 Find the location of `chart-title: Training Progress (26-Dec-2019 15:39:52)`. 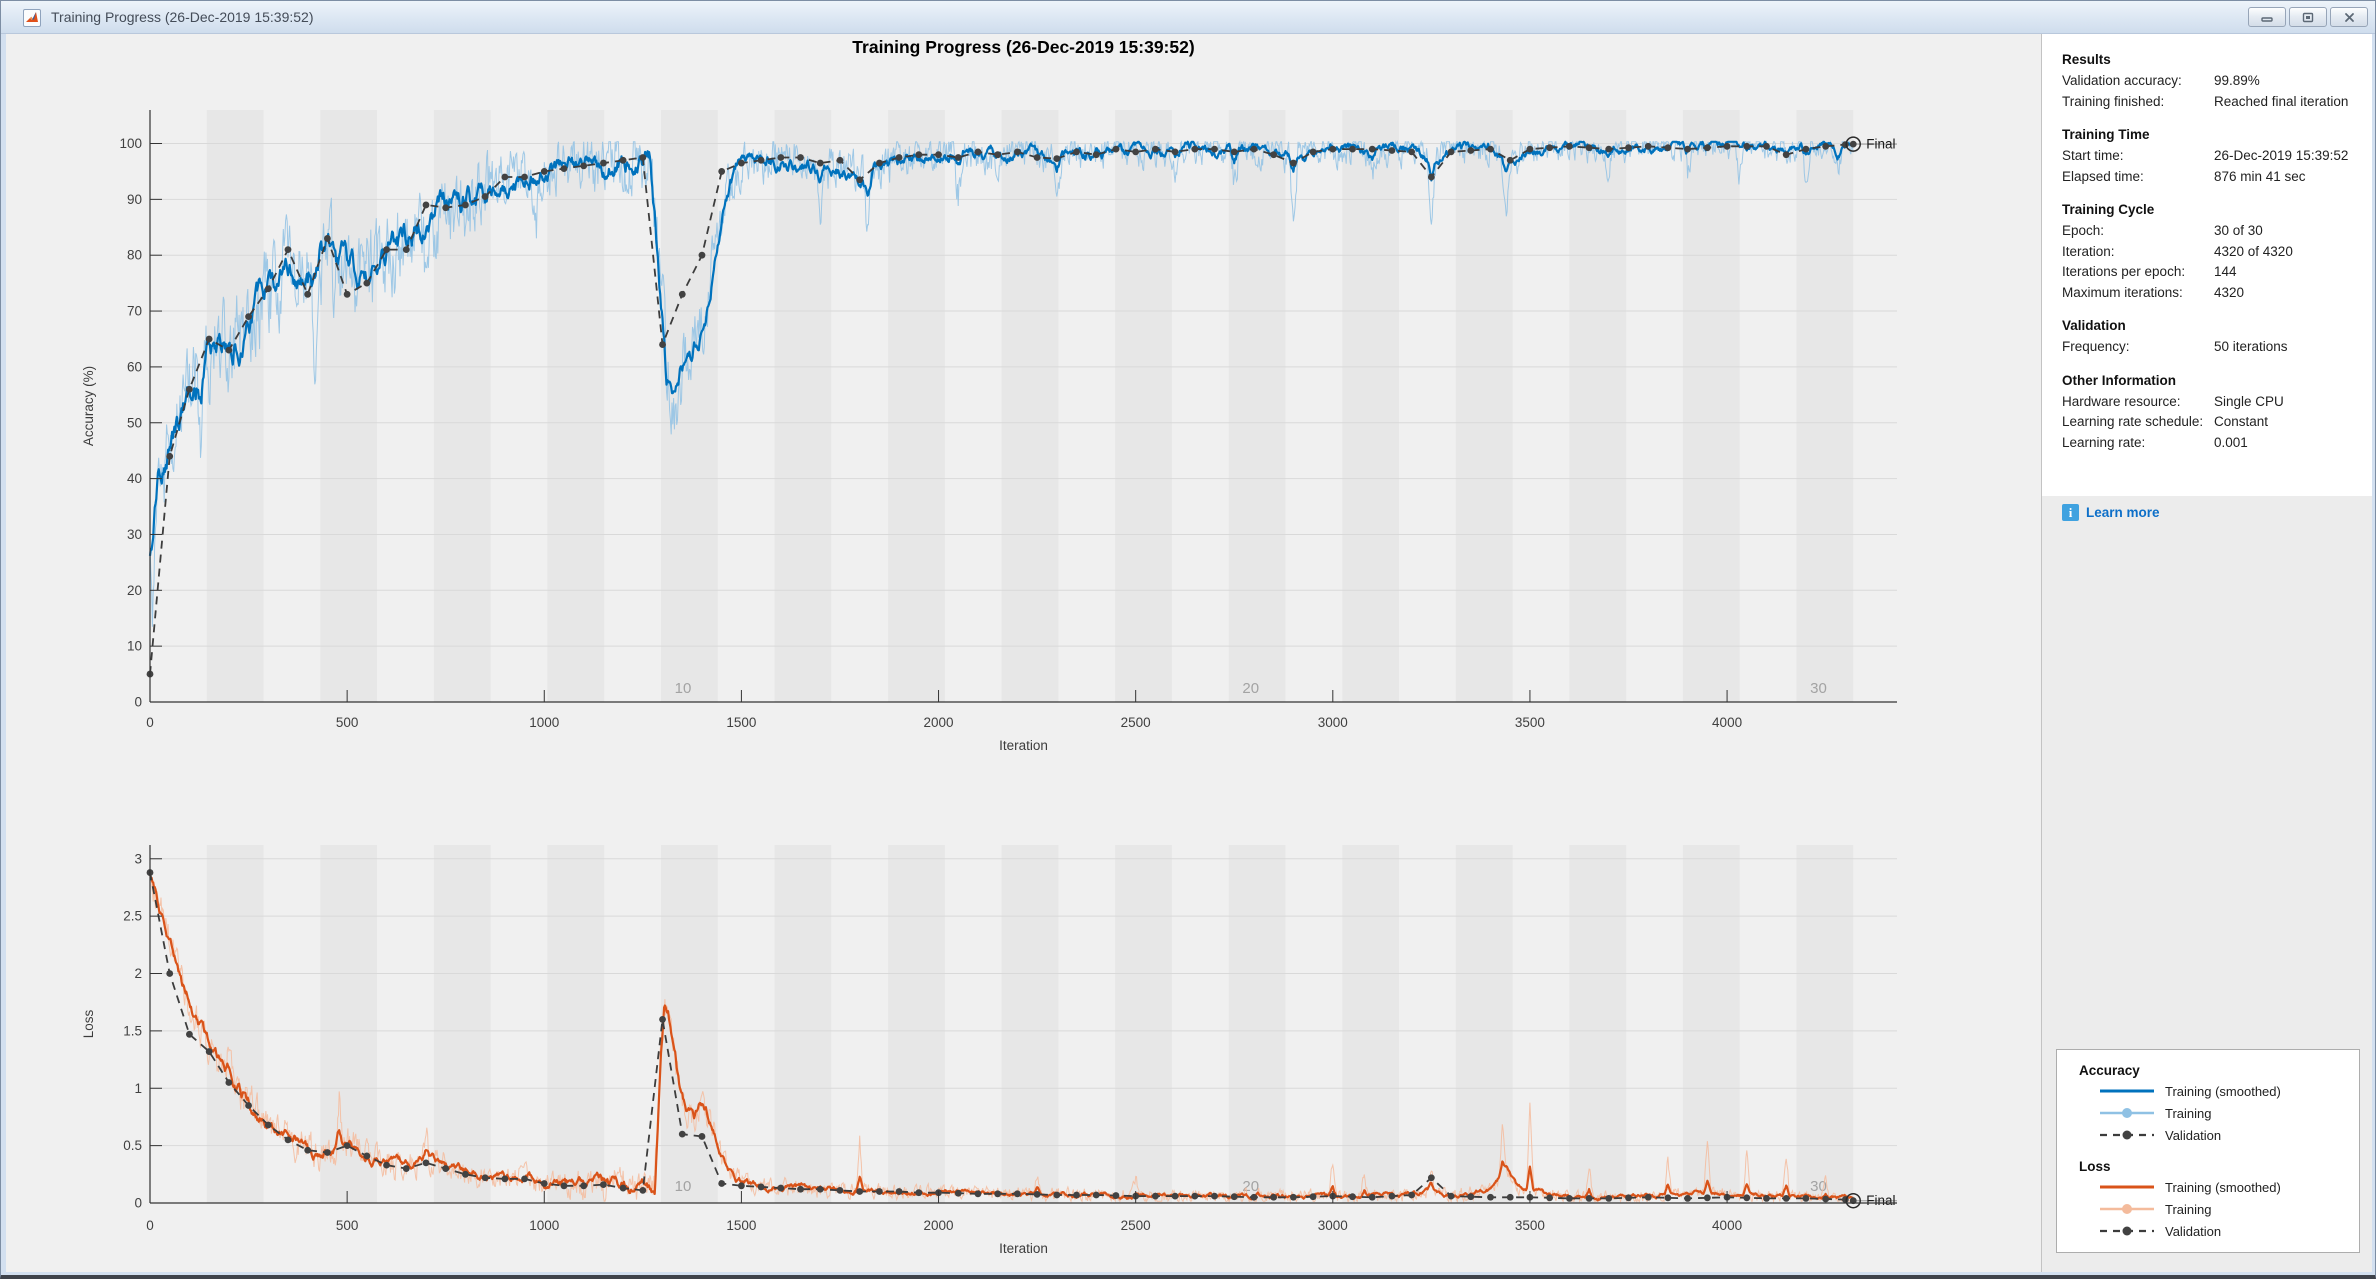

chart-title: Training Progress (26-Dec-2019 15:39:52) is located at coordinates (1023, 47).